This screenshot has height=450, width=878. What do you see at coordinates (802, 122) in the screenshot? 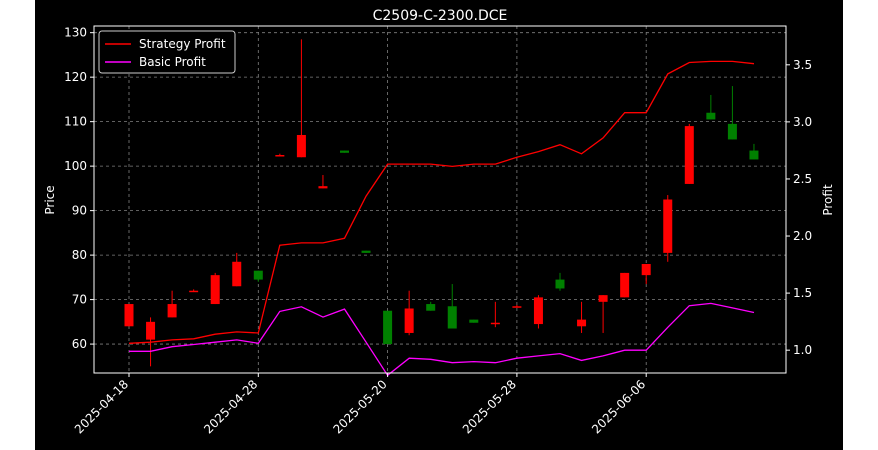
I see `y-tick-label-right: 3.0` at bounding box center [802, 122].